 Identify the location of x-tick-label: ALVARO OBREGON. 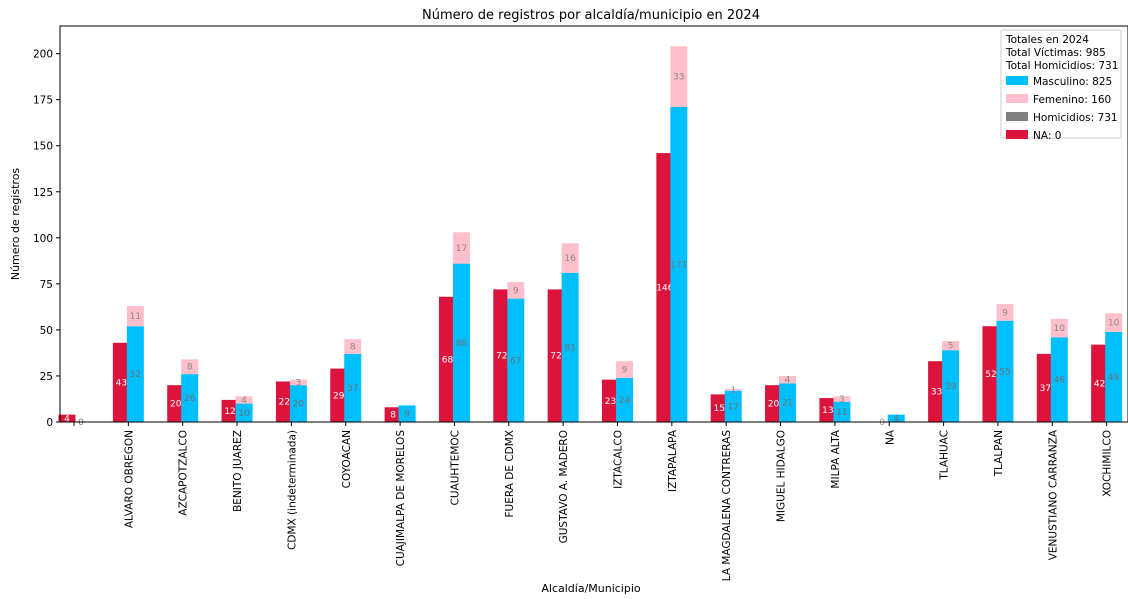
(129, 479).